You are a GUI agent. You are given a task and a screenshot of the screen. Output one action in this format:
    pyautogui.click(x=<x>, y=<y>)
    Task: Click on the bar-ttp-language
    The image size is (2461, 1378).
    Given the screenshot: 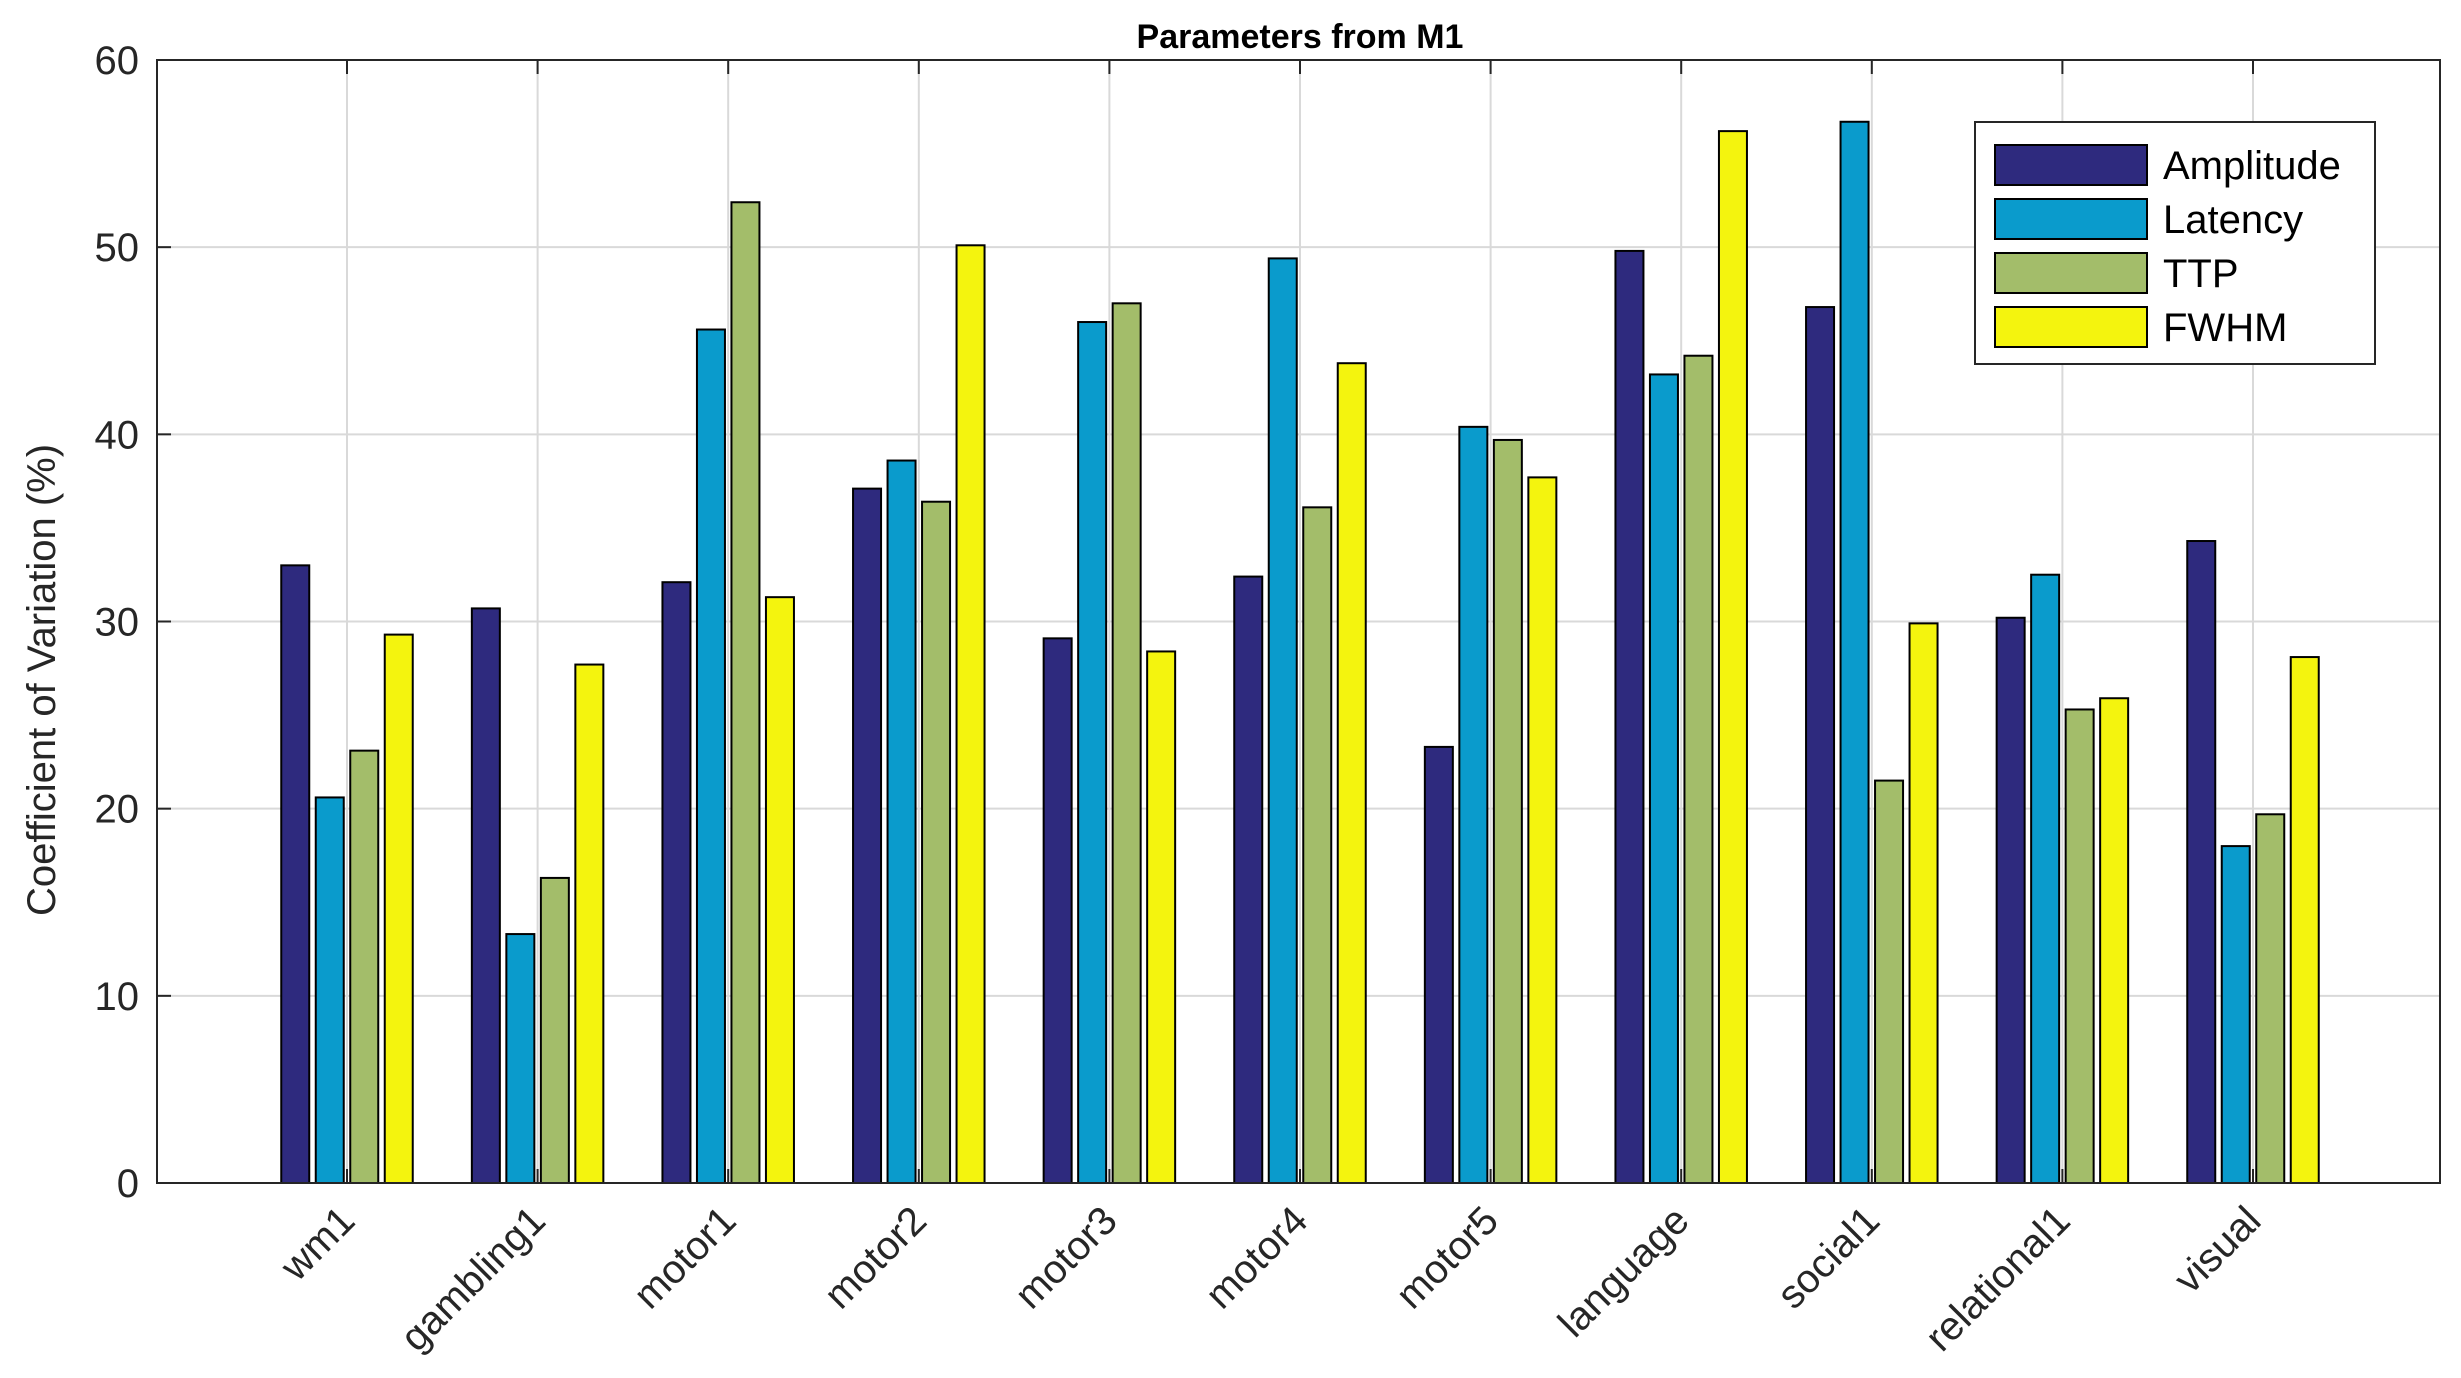 What is the action you would take?
    pyautogui.click(x=1698, y=769)
    